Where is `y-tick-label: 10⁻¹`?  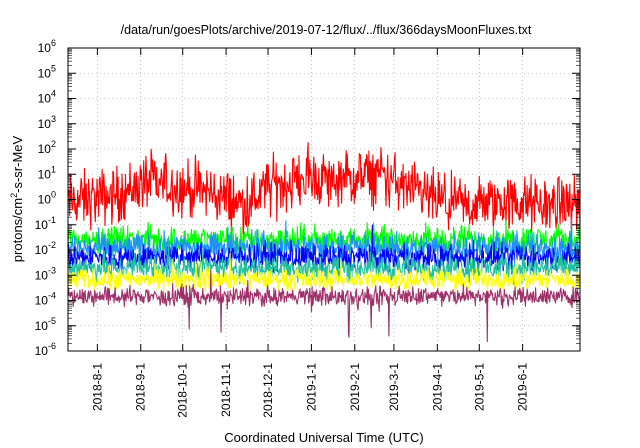 y-tick-label: 10⁻¹ is located at coordinates (45, 223).